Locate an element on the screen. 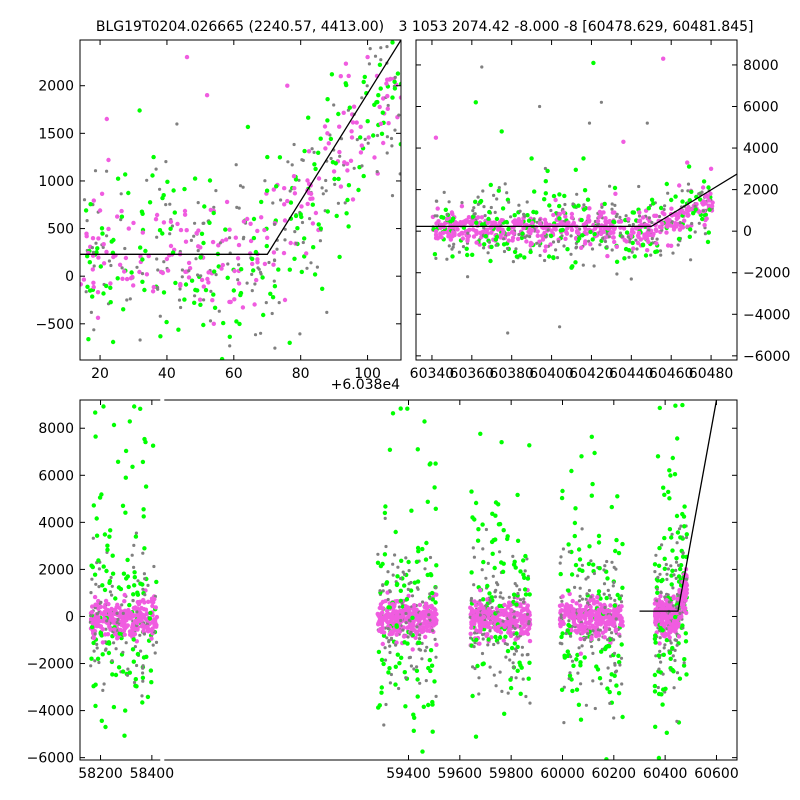 The height and width of the screenshot is (800, 800). y-tick-label: 2000 is located at coordinates (761, 191).